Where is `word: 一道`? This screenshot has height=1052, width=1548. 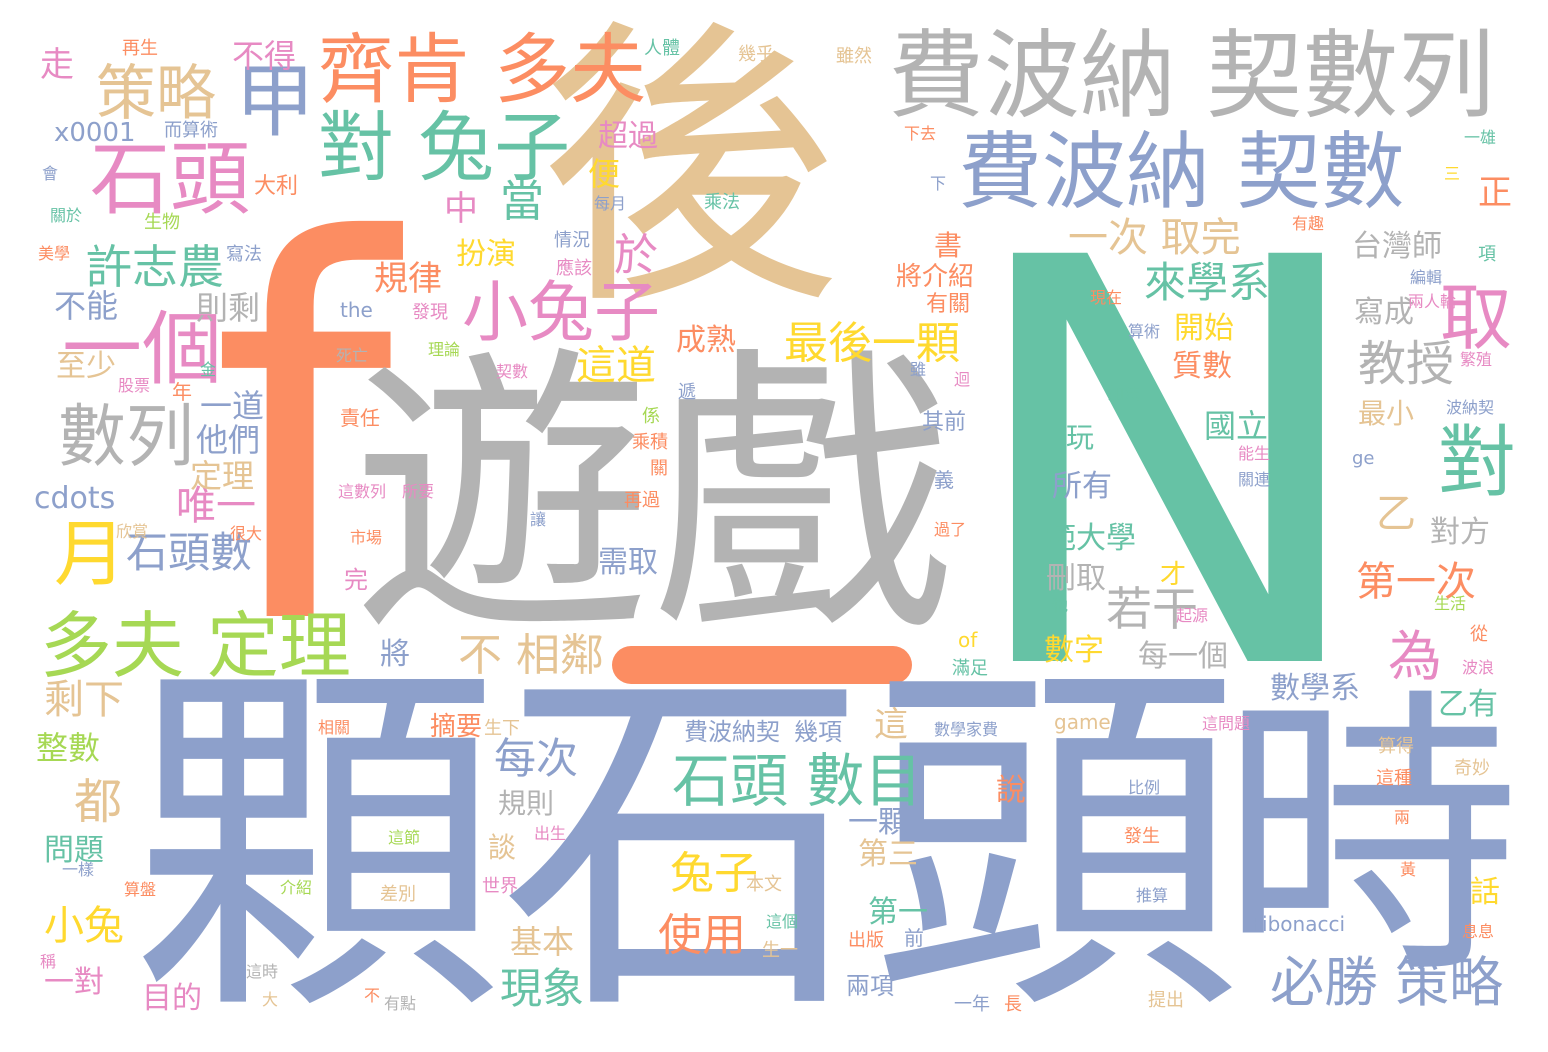 word: 一道 is located at coordinates (232, 406).